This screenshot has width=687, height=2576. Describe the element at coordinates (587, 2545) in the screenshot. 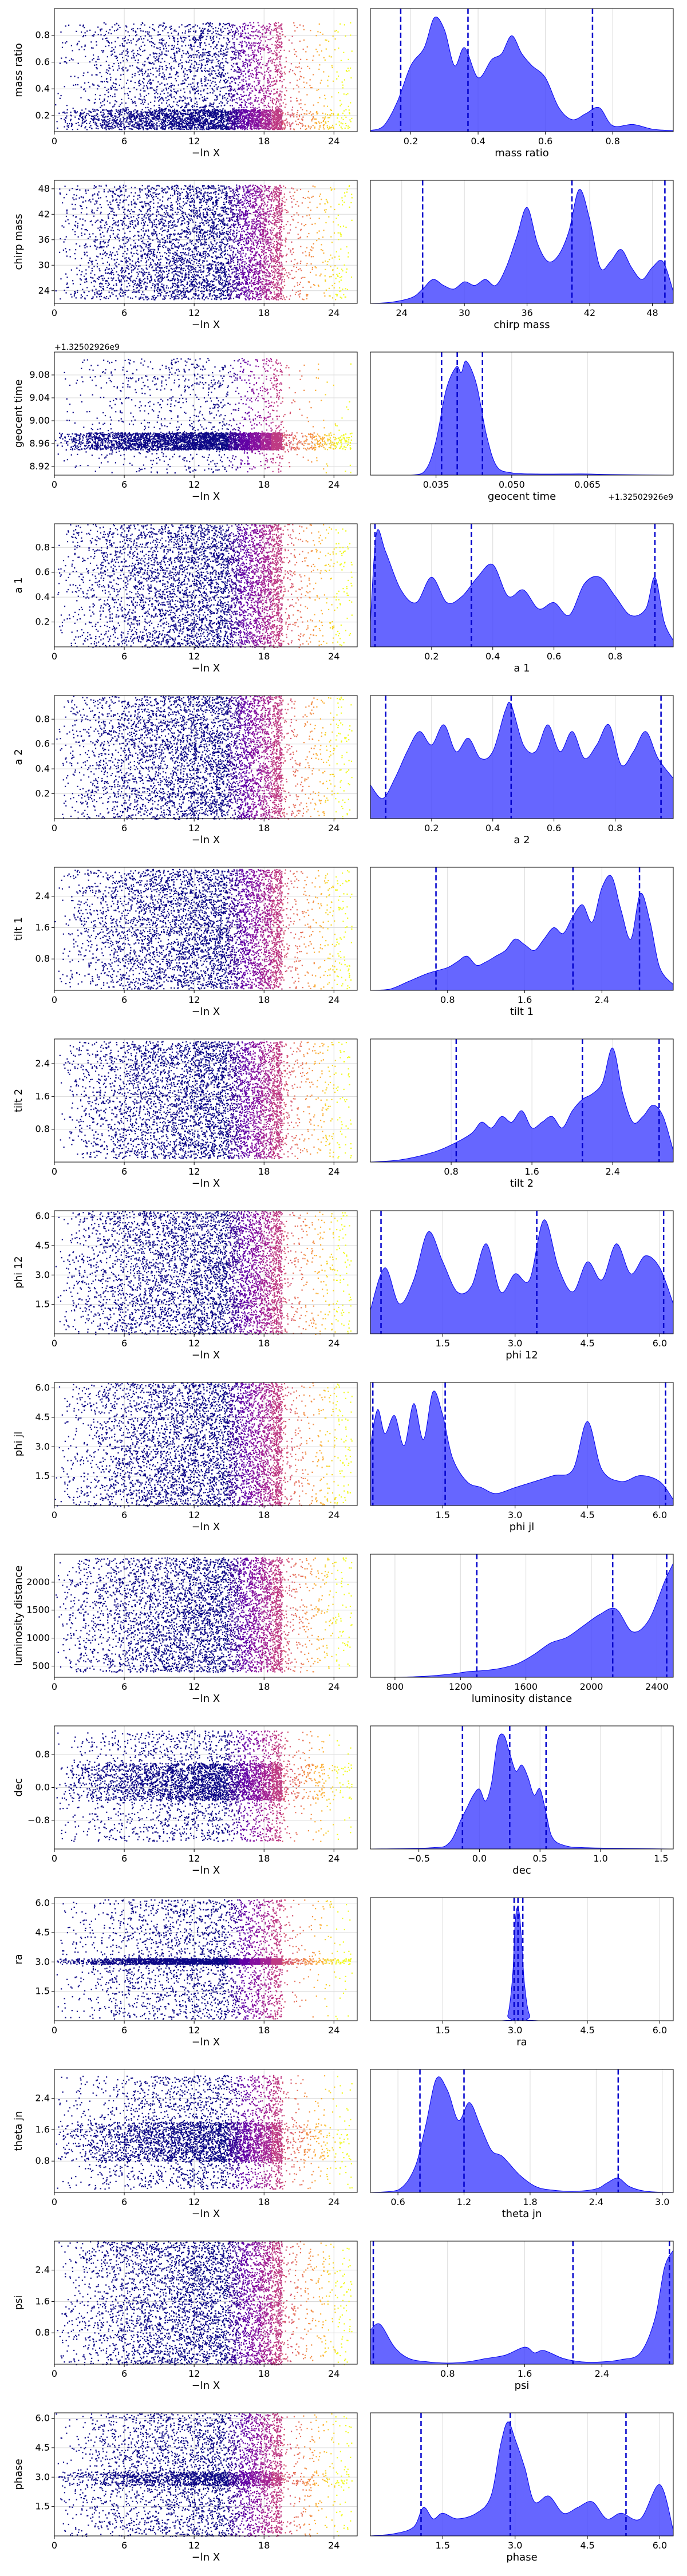

I see `kde-x-tick-label: 4.5` at that location.